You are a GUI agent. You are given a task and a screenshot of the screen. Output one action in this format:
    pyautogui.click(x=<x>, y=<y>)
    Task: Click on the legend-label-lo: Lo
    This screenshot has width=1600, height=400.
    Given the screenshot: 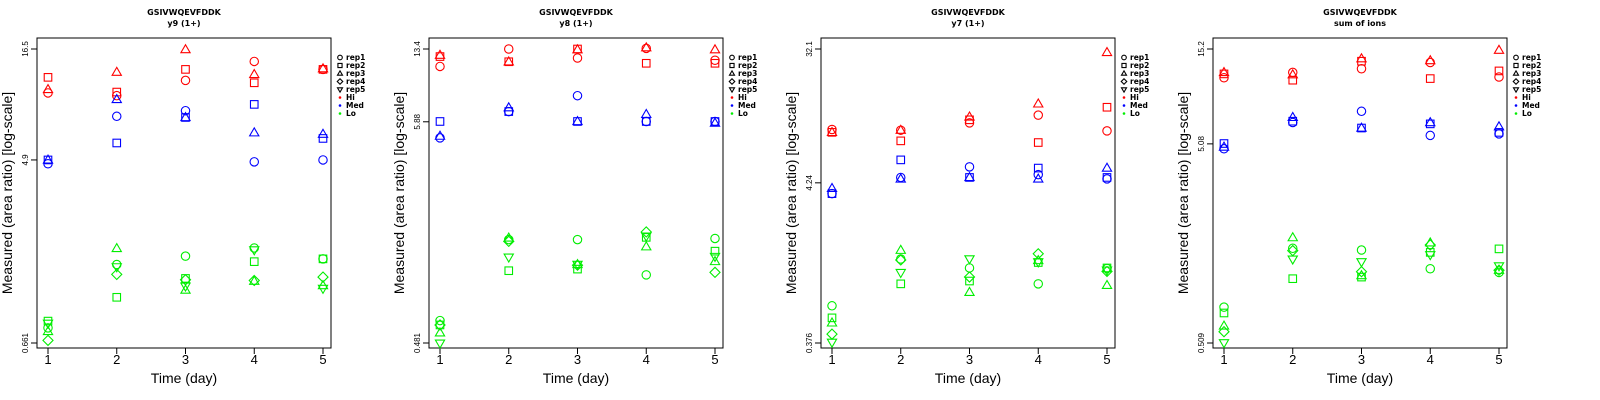 What is the action you would take?
    pyautogui.click(x=1135, y=113)
    